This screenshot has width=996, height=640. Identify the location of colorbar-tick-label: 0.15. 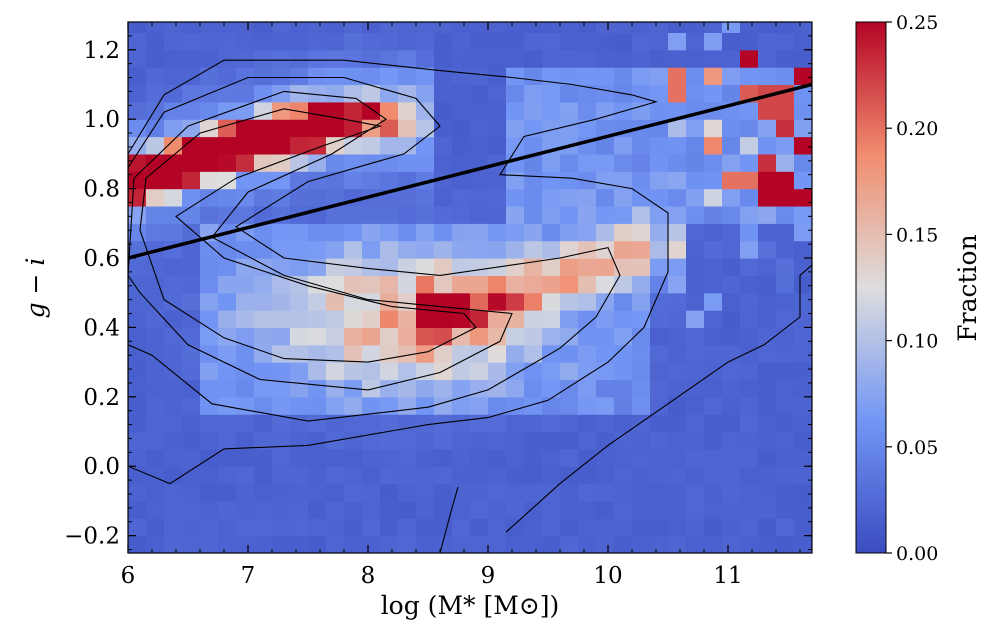
(917, 235).